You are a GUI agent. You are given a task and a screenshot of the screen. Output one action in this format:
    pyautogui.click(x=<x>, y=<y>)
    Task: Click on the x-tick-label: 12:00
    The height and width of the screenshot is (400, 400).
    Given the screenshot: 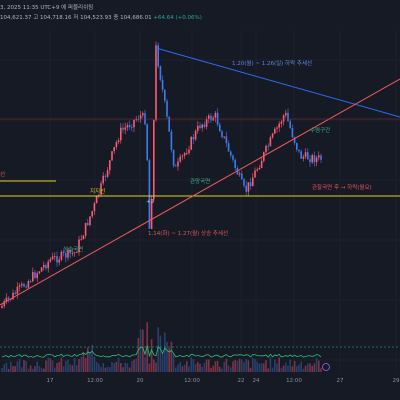 What is the action you would take?
    pyautogui.click(x=294, y=381)
    